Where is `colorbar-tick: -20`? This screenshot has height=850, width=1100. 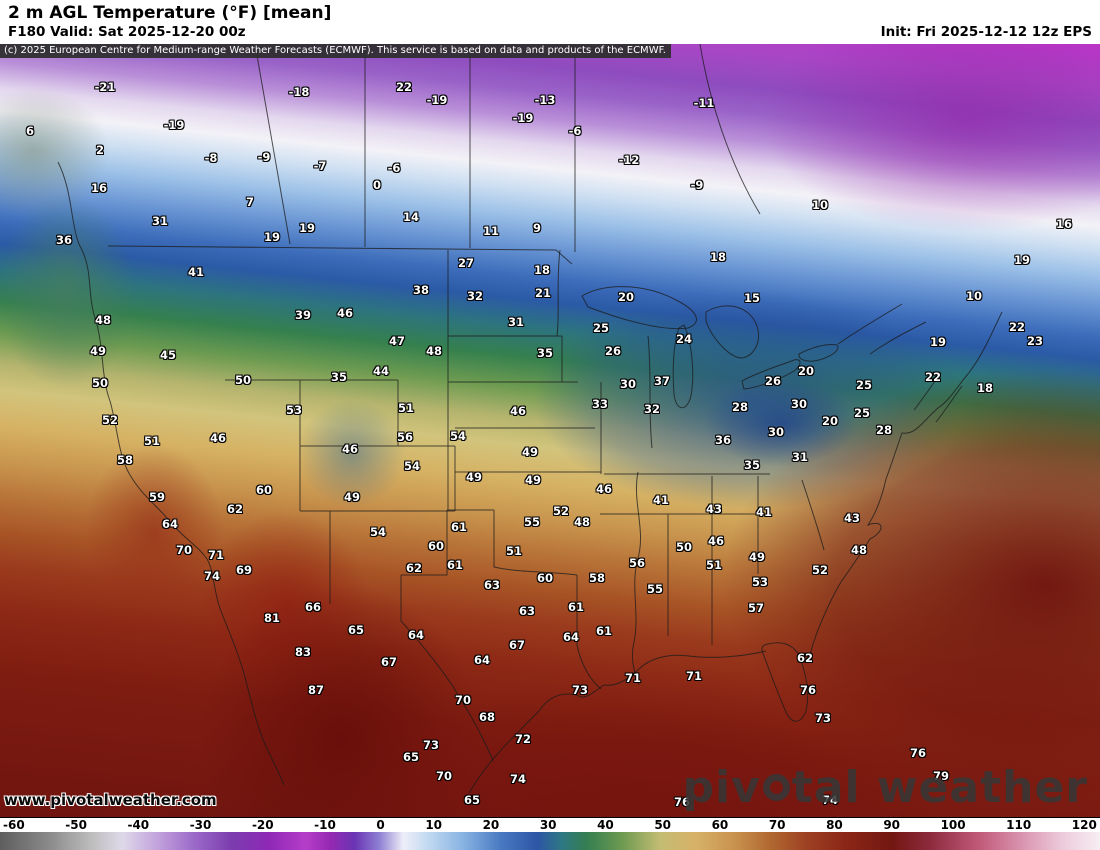
colorbar-tick: -20 is located at coordinates (262, 825).